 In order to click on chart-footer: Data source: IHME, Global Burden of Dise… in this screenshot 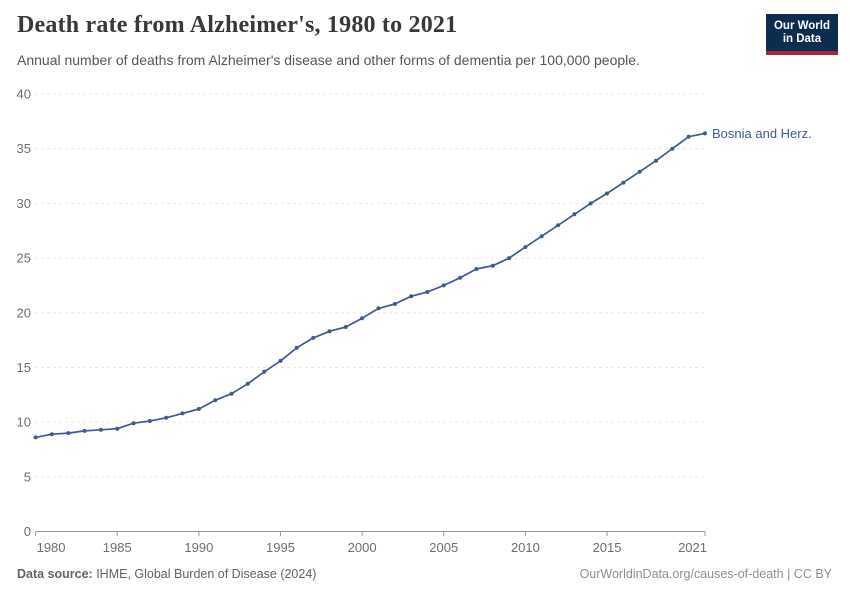, I will do `click(424, 574)`.